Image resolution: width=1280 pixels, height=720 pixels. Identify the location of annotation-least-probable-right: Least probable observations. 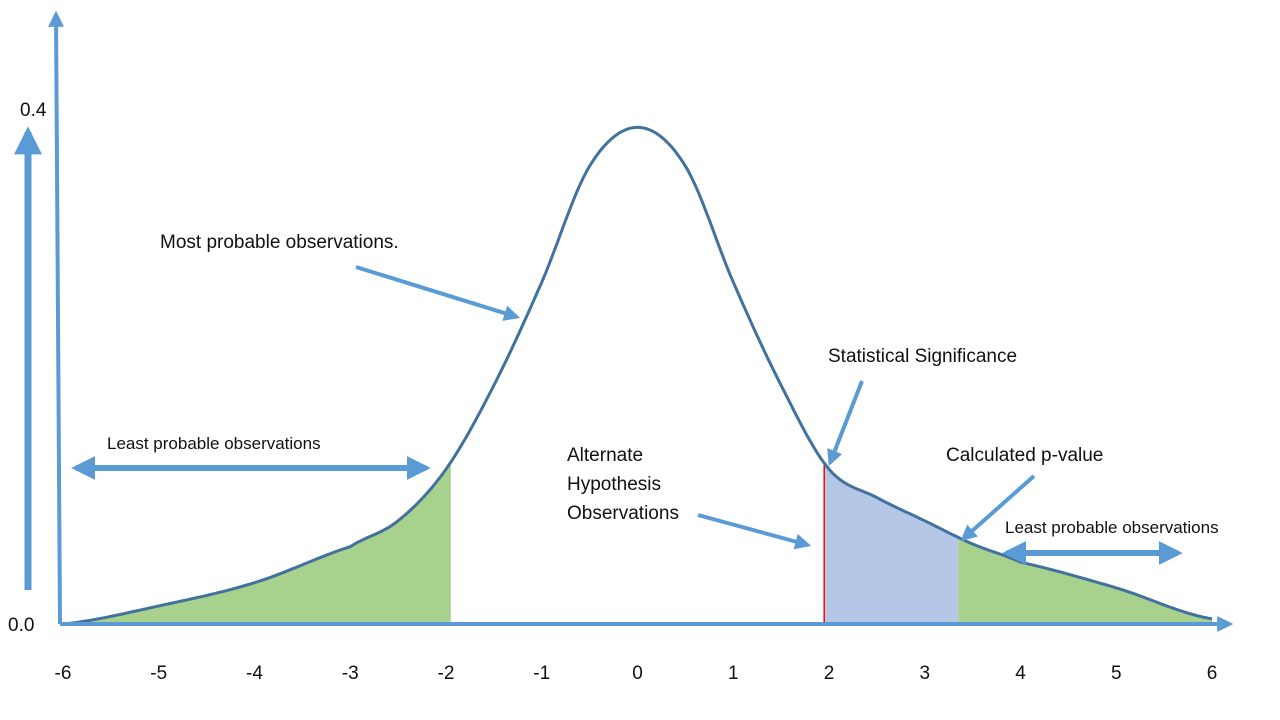
(1112, 527).